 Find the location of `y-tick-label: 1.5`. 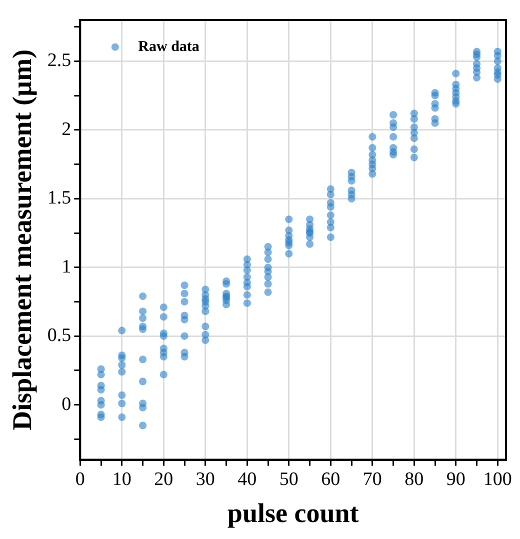

y-tick-label: 1.5 is located at coordinates (59, 198).